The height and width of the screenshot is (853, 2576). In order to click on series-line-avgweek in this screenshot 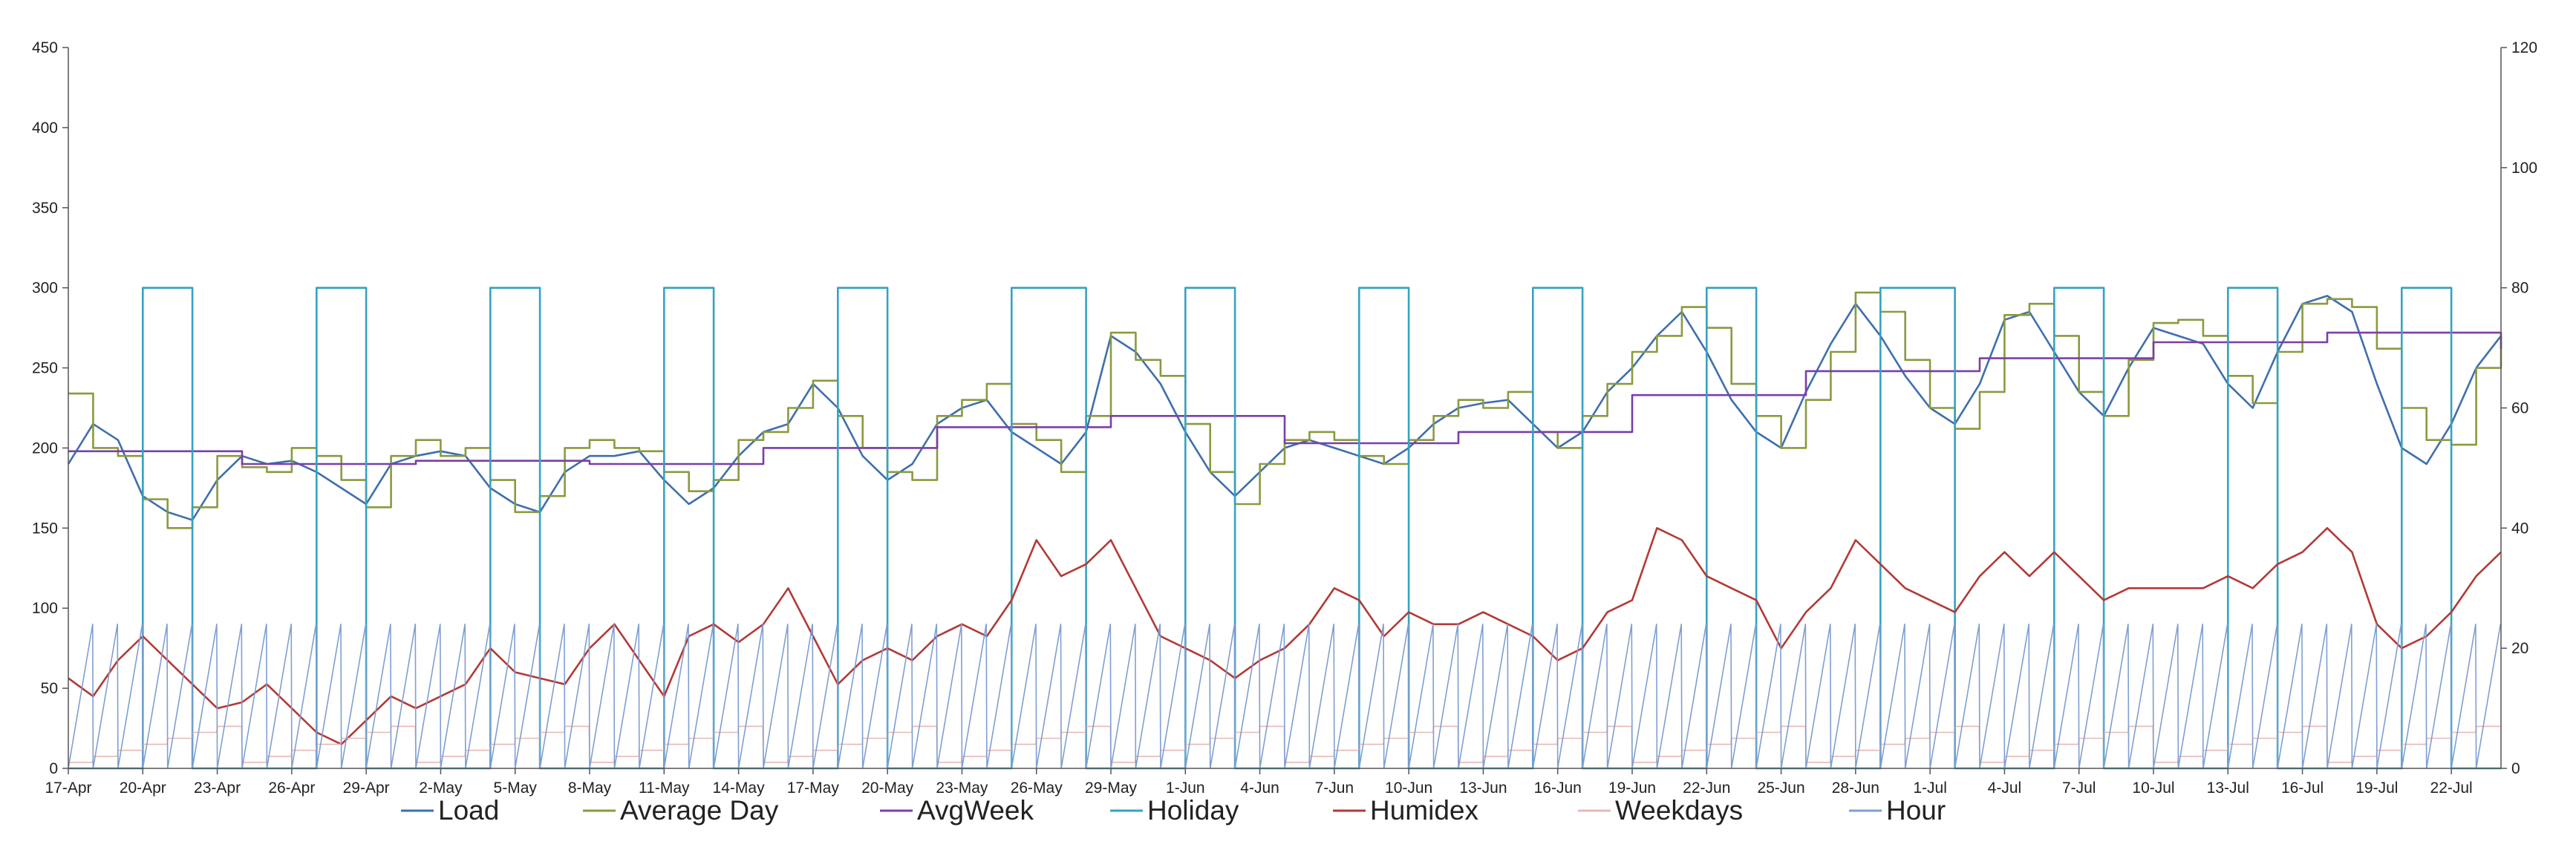, I will do `click(1285, 398)`.